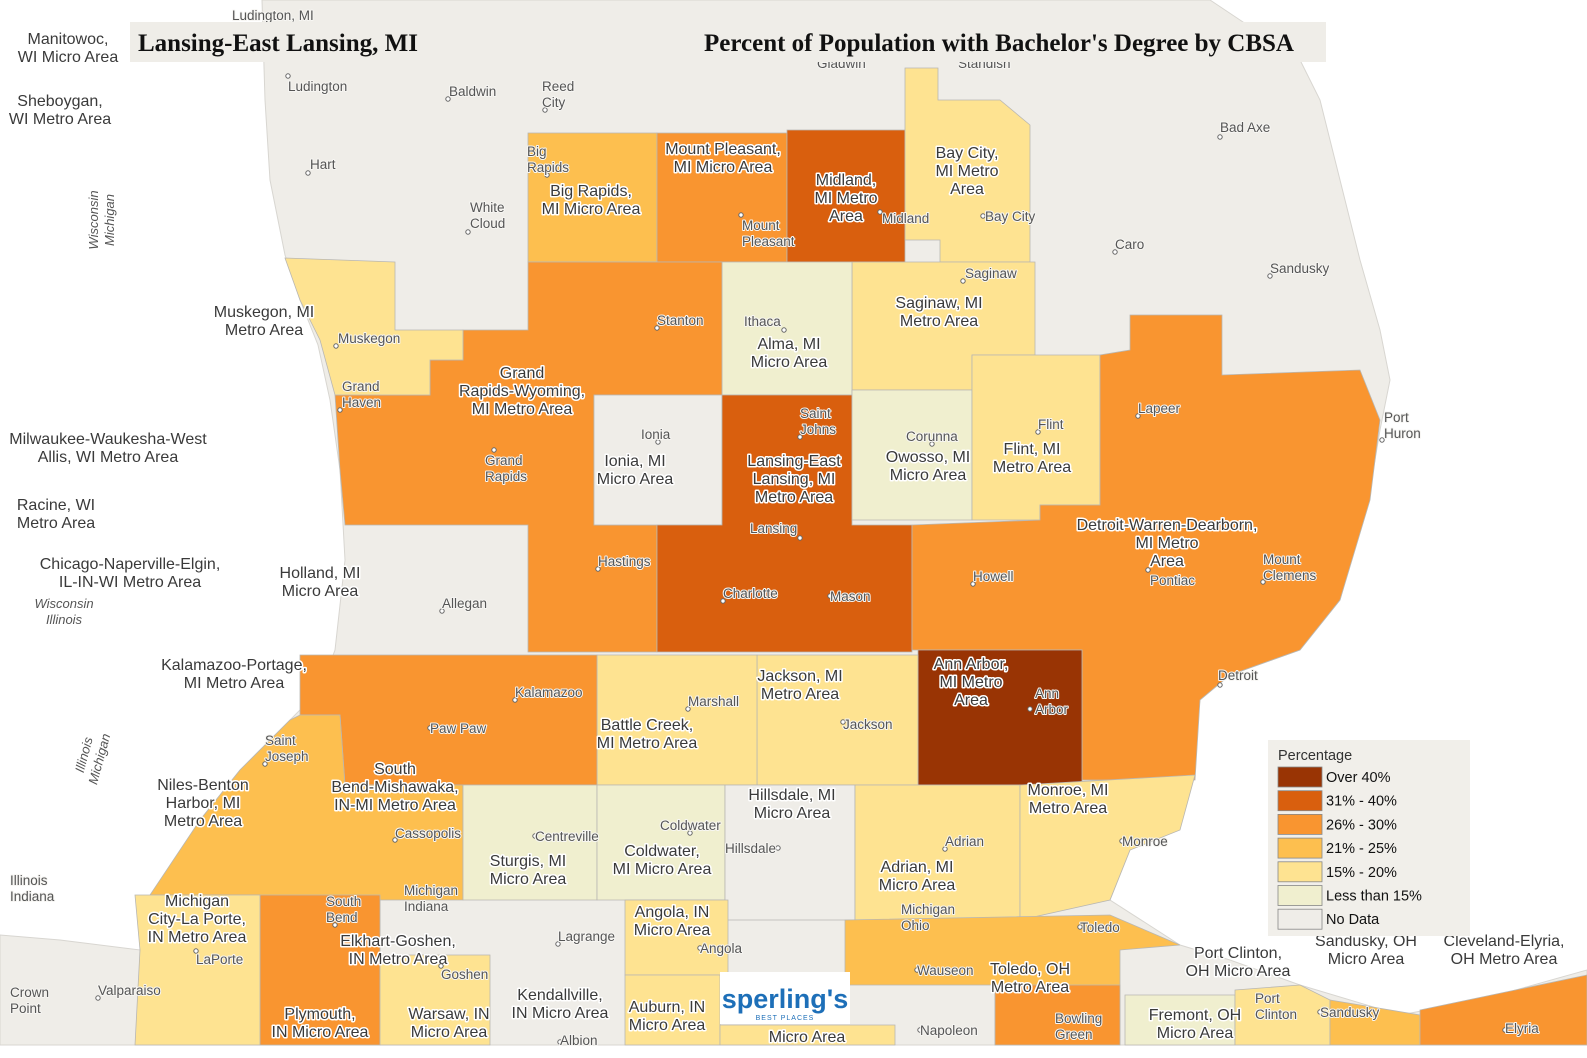 Image resolution: width=1587 pixels, height=1058 pixels. Describe the element at coordinates (506, 476) in the screenshot. I see `place-label: Rapids` at that location.